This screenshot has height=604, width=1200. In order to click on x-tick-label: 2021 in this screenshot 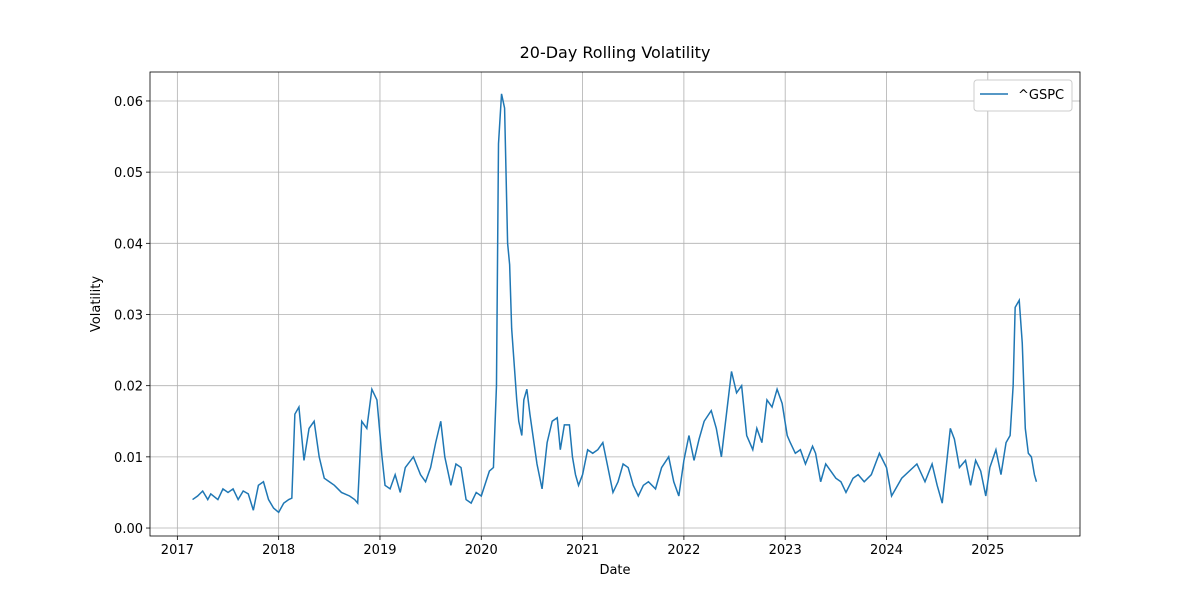, I will do `click(582, 550)`.